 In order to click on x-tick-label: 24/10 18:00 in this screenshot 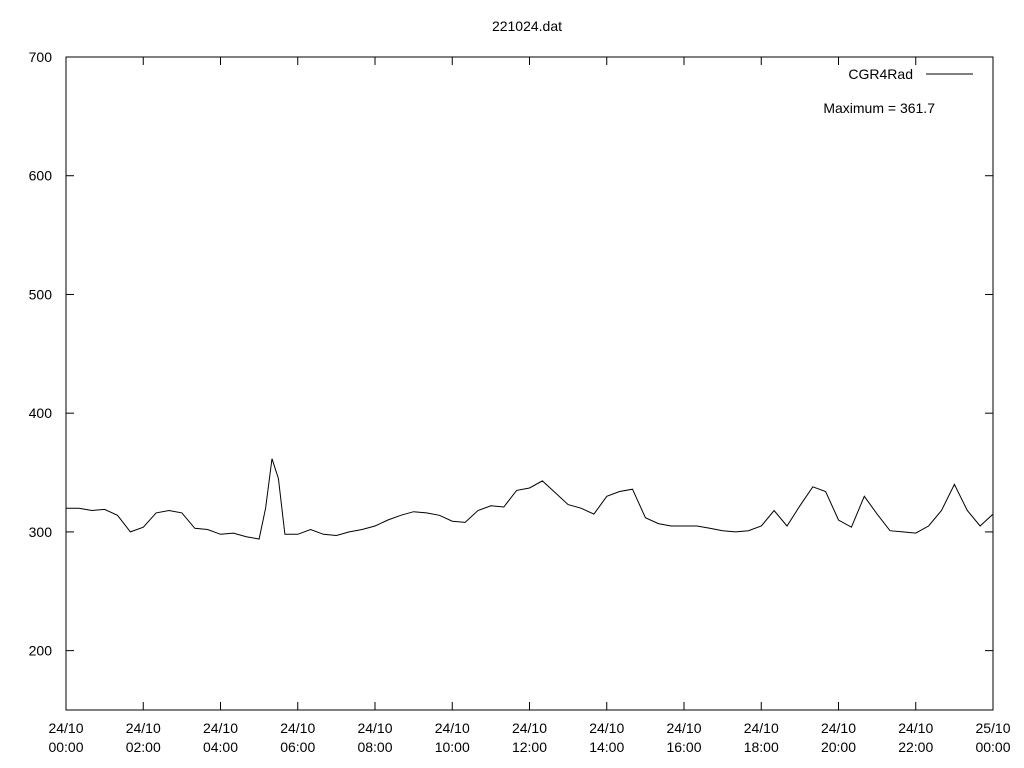, I will do `click(761, 737)`.